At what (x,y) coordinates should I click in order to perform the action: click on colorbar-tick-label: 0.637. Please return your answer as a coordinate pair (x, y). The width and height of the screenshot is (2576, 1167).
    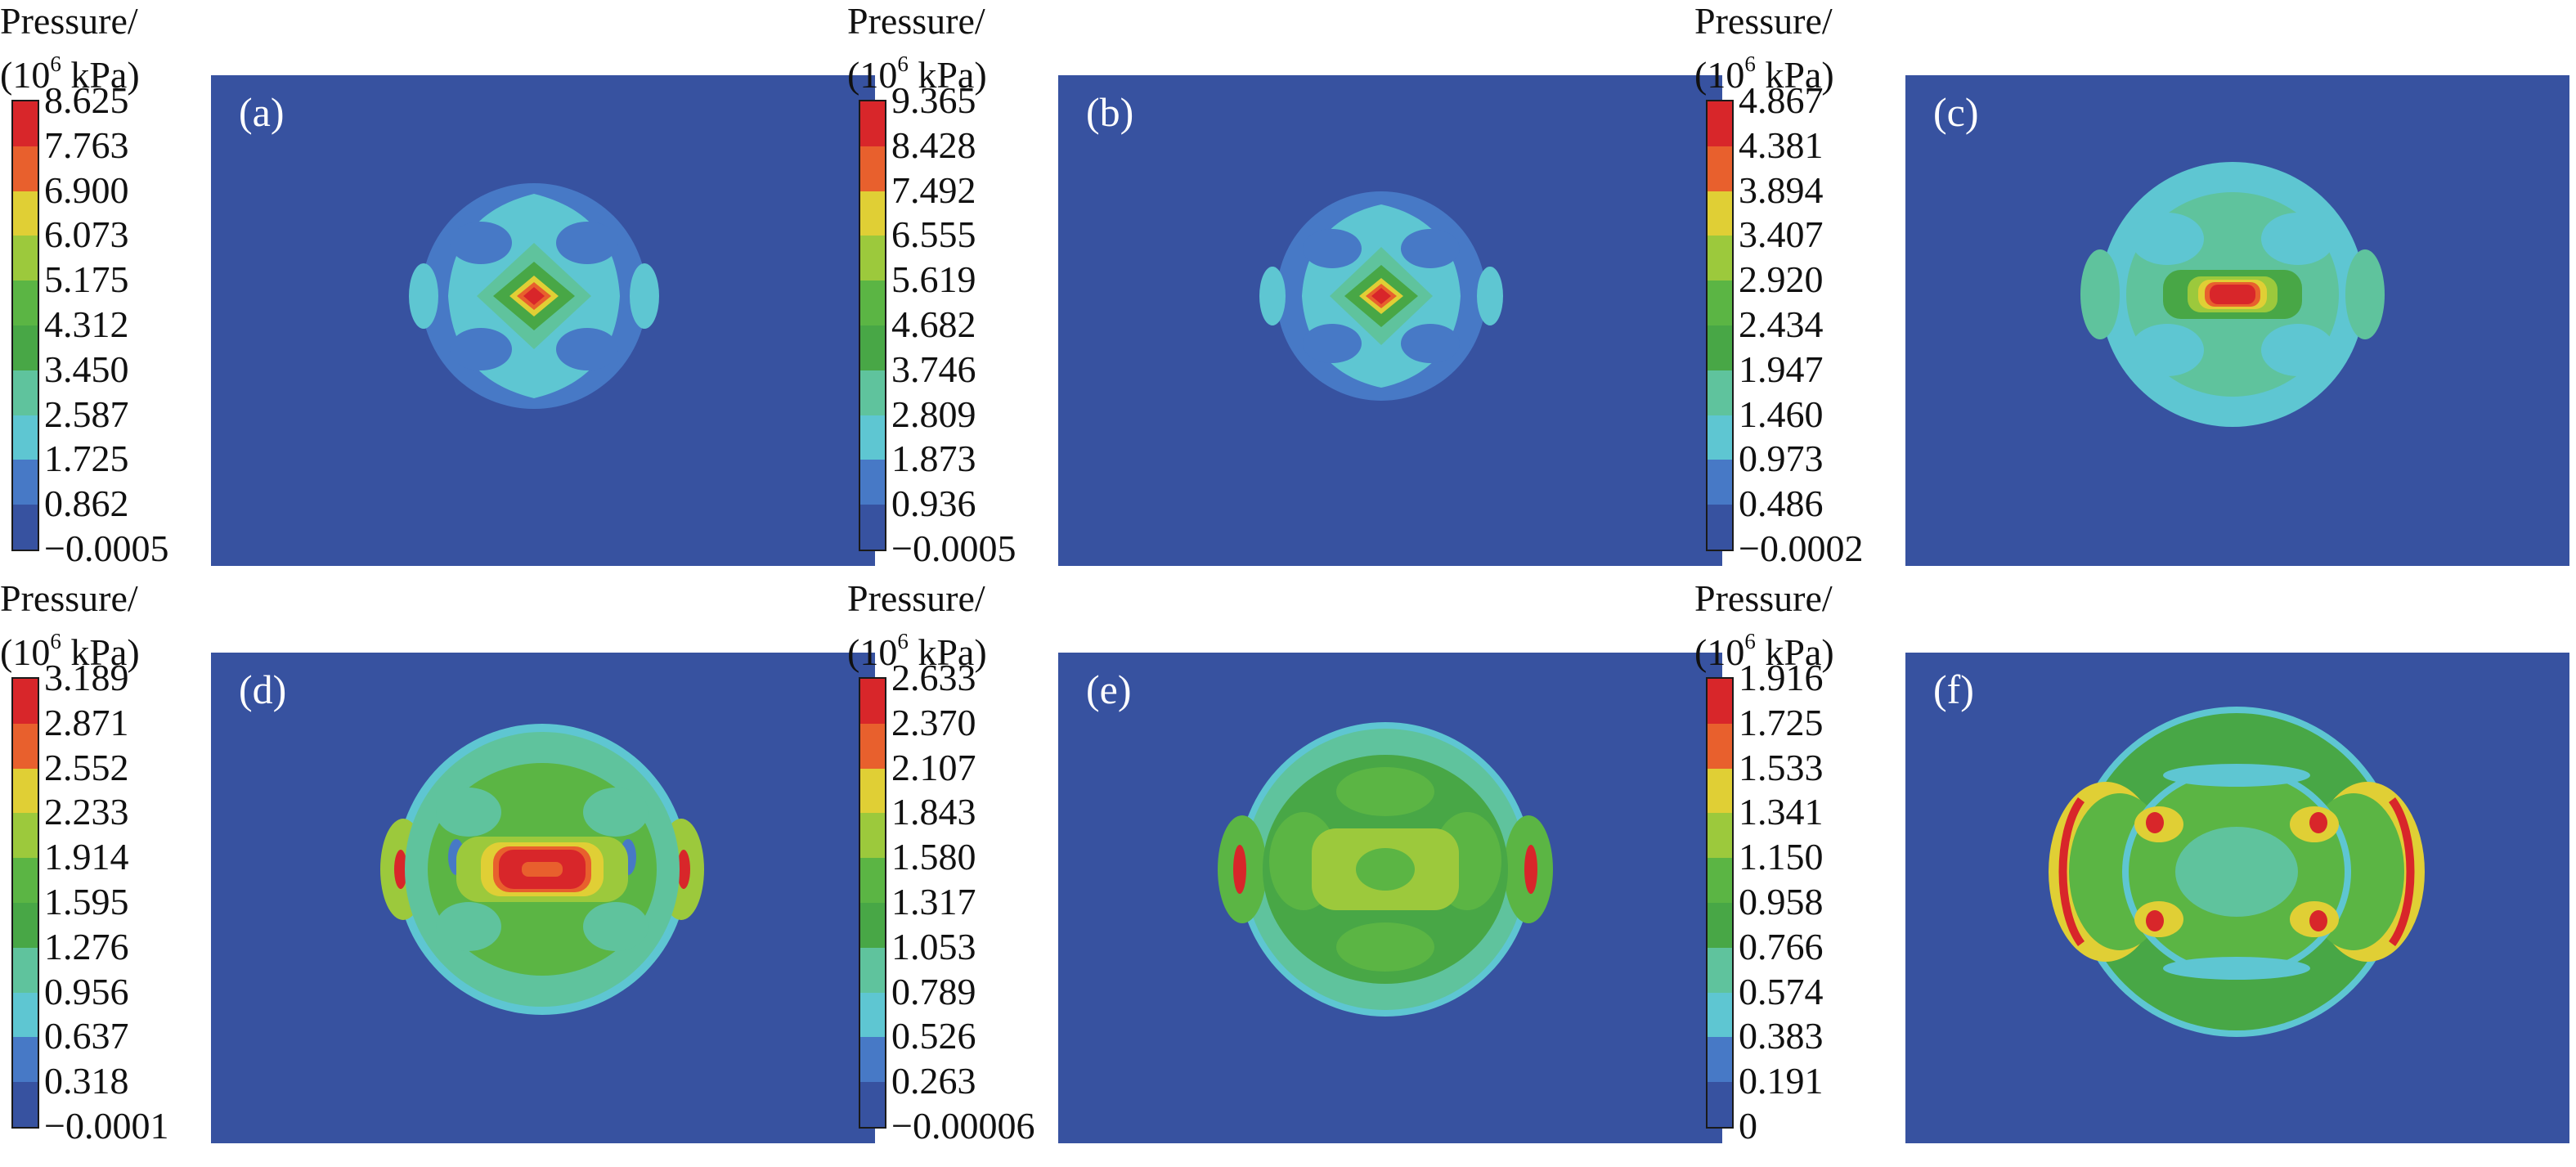
    Looking at the image, I should click on (86, 1036).